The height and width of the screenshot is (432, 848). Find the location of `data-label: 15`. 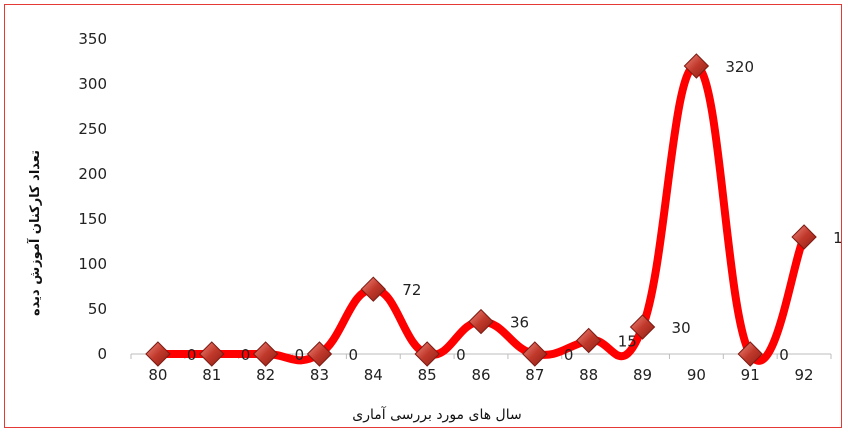

data-label: 15 is located at coordinates (627, 342).